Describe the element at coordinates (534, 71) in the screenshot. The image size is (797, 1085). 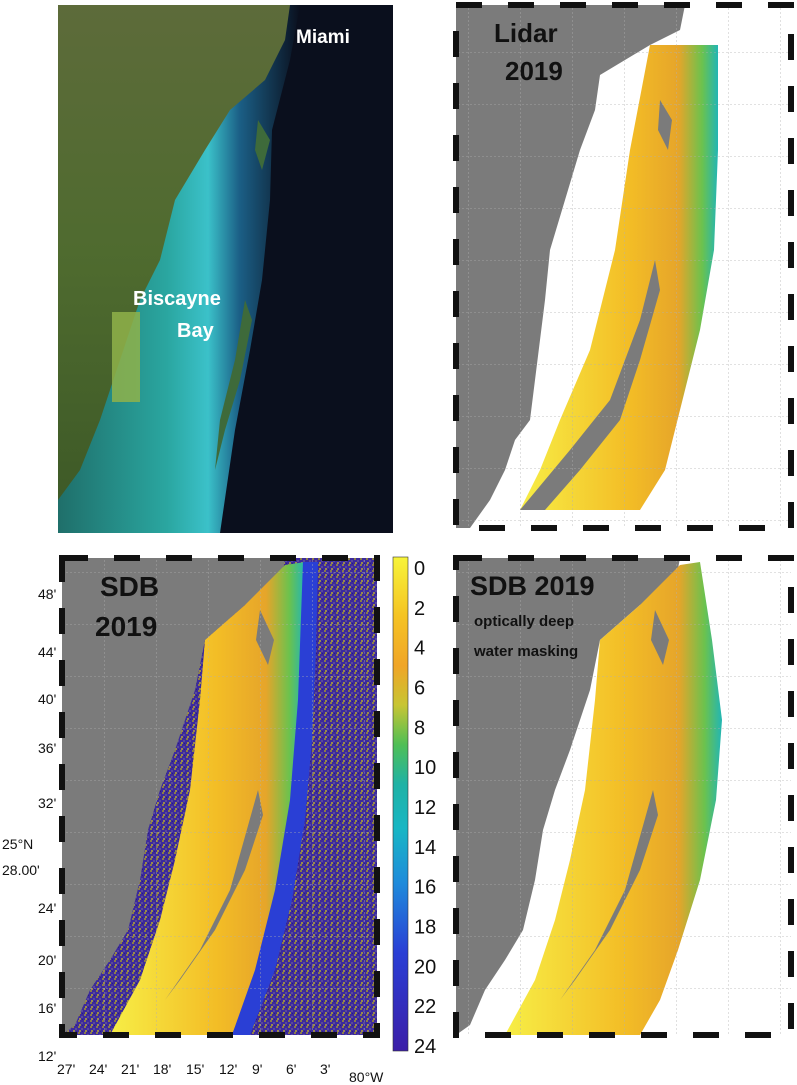
I see `label-lidar-year: 2019` at that location.